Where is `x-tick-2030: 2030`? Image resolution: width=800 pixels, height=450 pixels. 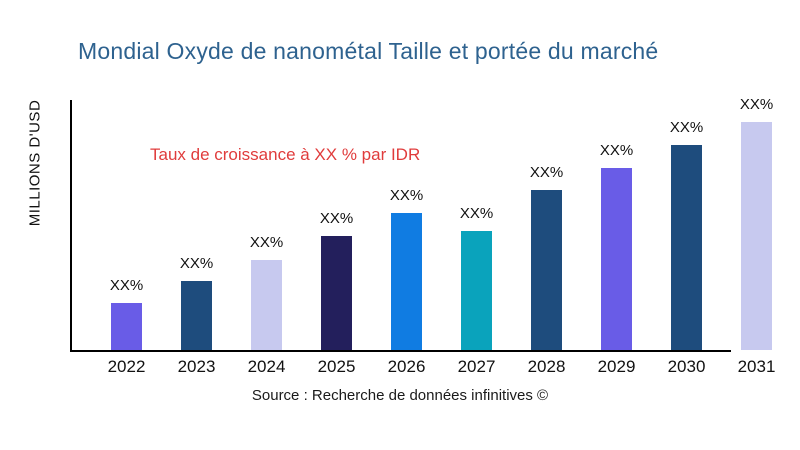
x-tick-2030: 2030 is located at coordinates (686, 366).